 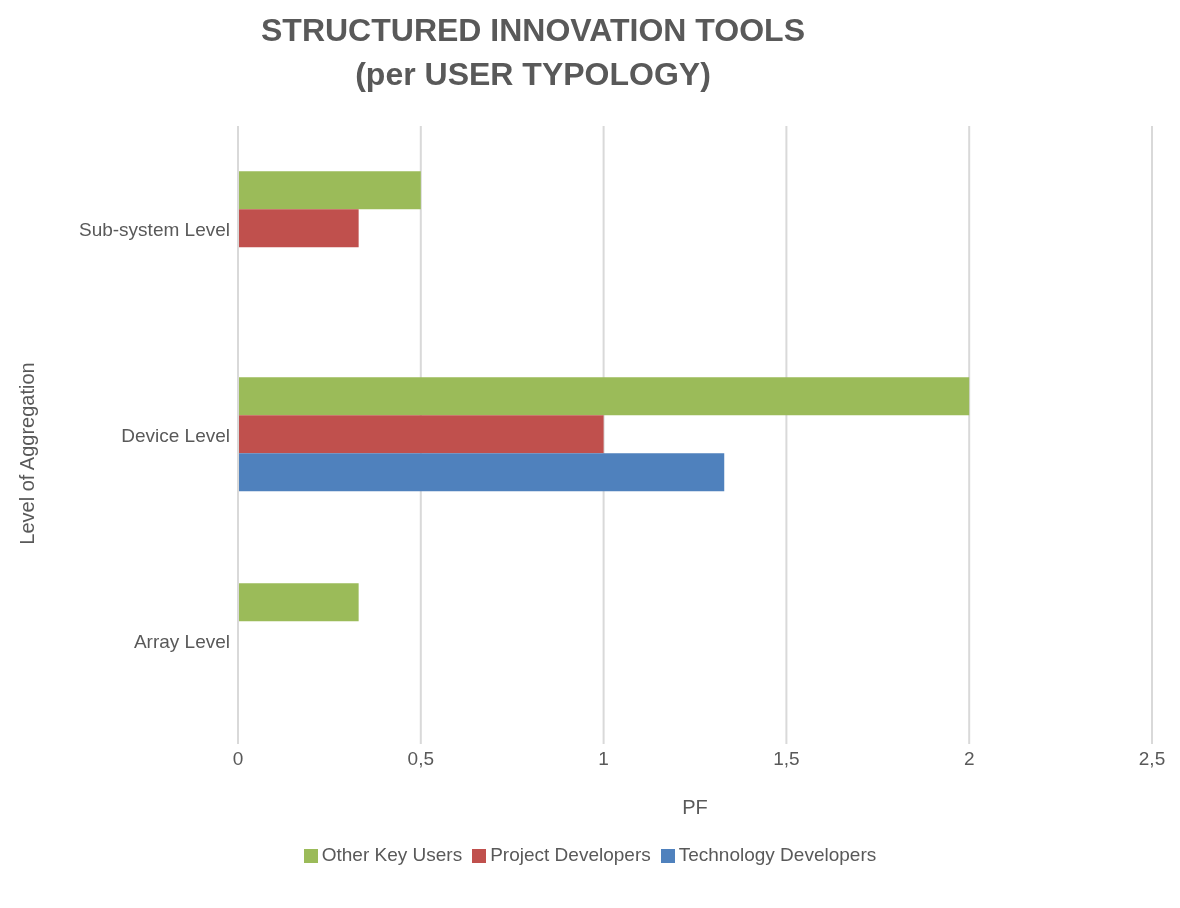 What do you see at coordinates (533, 52) in the screenshot?
I see `chart-title: STRUCTURED INNOVATION TOOLS (per USER TYPOLOGY)` at bounding box center [533, 52].